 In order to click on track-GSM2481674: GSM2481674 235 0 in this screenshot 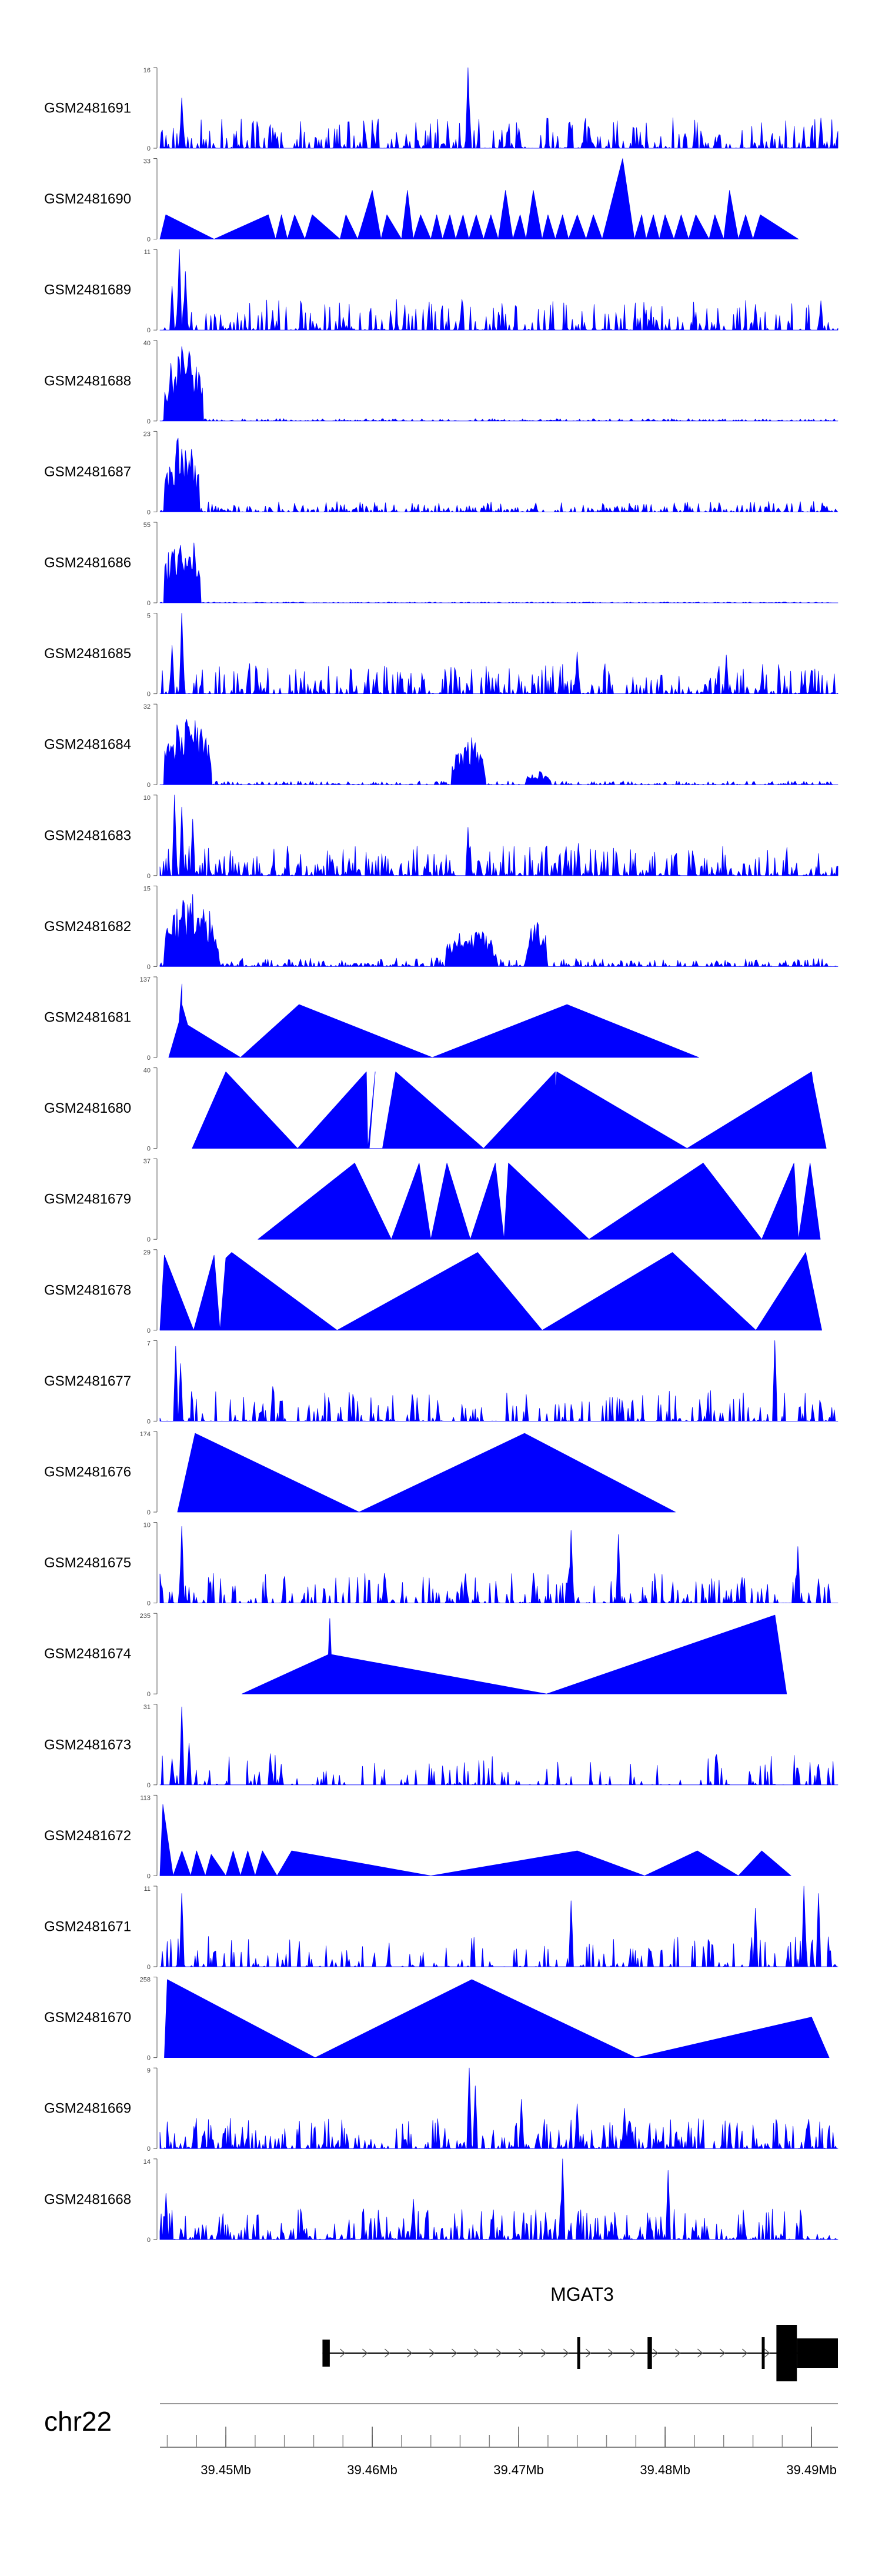, I will do `click(415, 1655)`.